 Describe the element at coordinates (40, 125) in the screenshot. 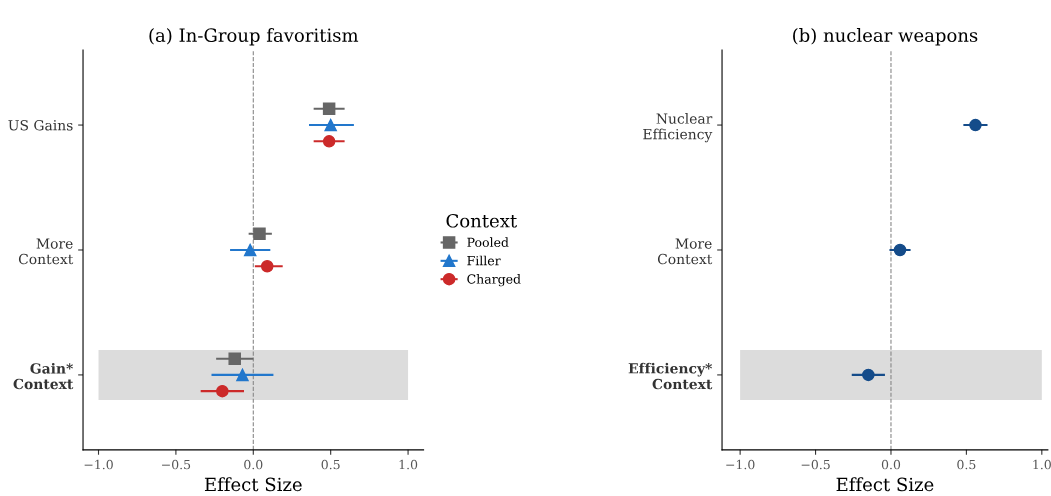

I see `y-tick-label: US Gains` at that location.